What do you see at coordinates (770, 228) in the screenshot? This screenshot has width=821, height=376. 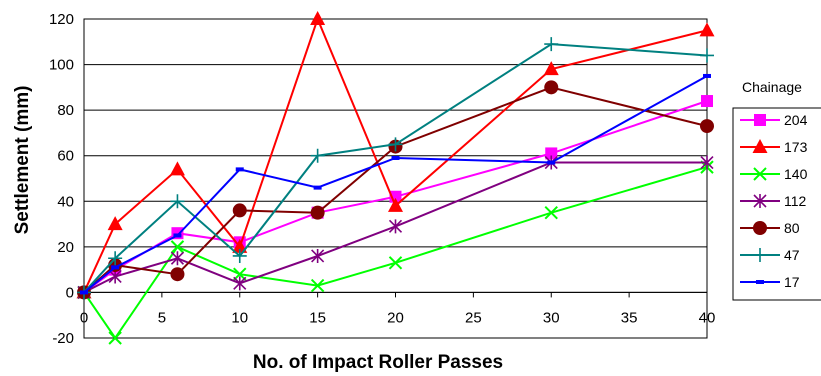 I see `legend-entry-80: 80` at bounding box center [770, 228].